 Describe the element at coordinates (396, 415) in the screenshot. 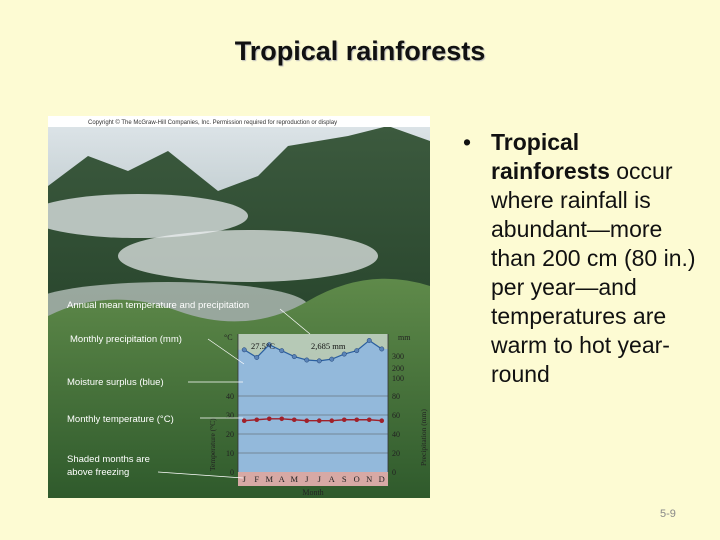

I see `precip-tick-label: 60` at that location.